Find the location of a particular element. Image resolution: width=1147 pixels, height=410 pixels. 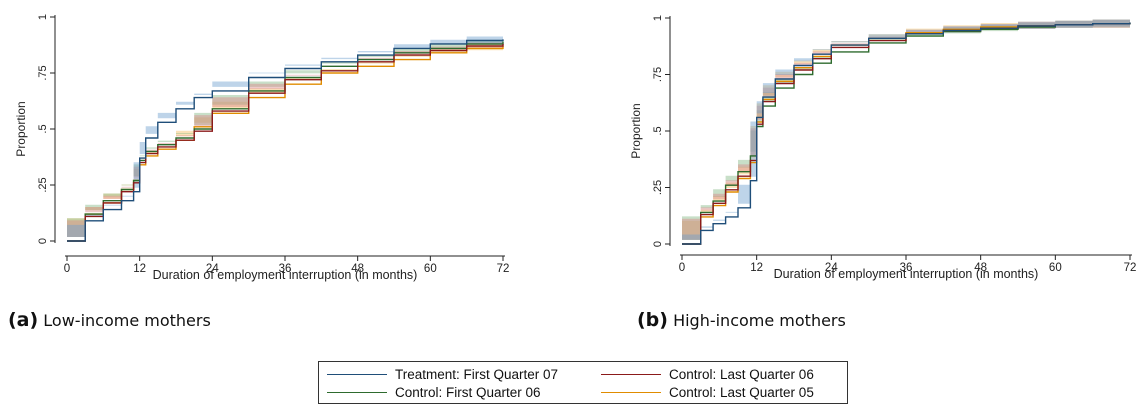

caption-a: (a) Low-income mothers is located at coordinates (109, 320).